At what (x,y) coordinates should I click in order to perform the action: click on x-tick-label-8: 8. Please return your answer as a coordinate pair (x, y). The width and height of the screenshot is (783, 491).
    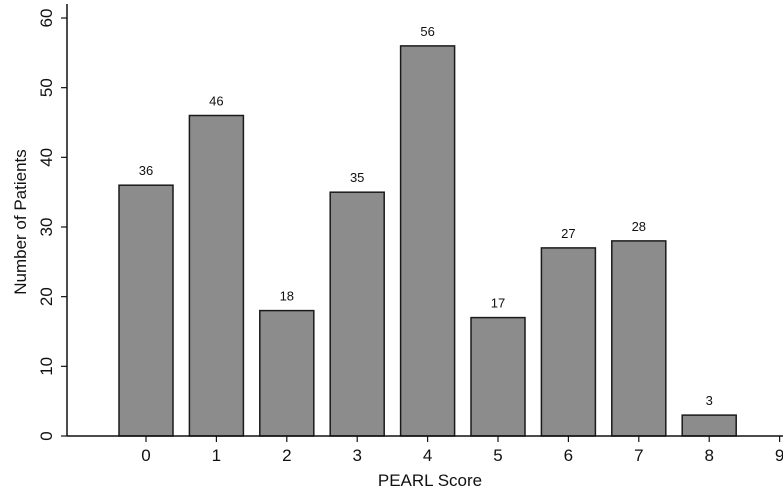
    Looking at the image, I should click on (708, 455).